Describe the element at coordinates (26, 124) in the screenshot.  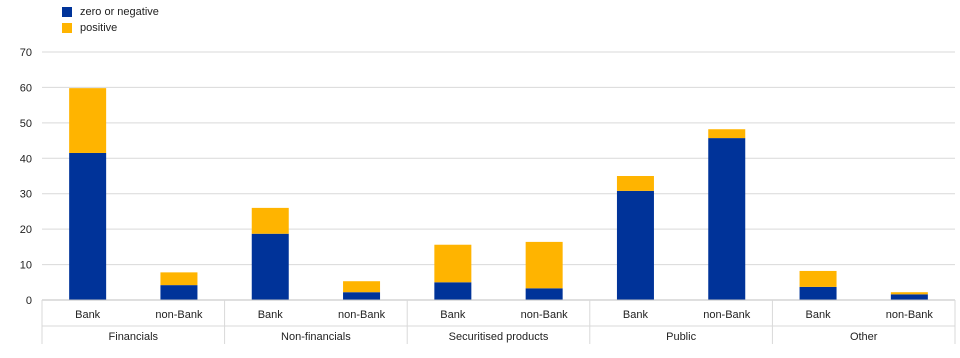
I see `y-tick-label: 50` at that location.